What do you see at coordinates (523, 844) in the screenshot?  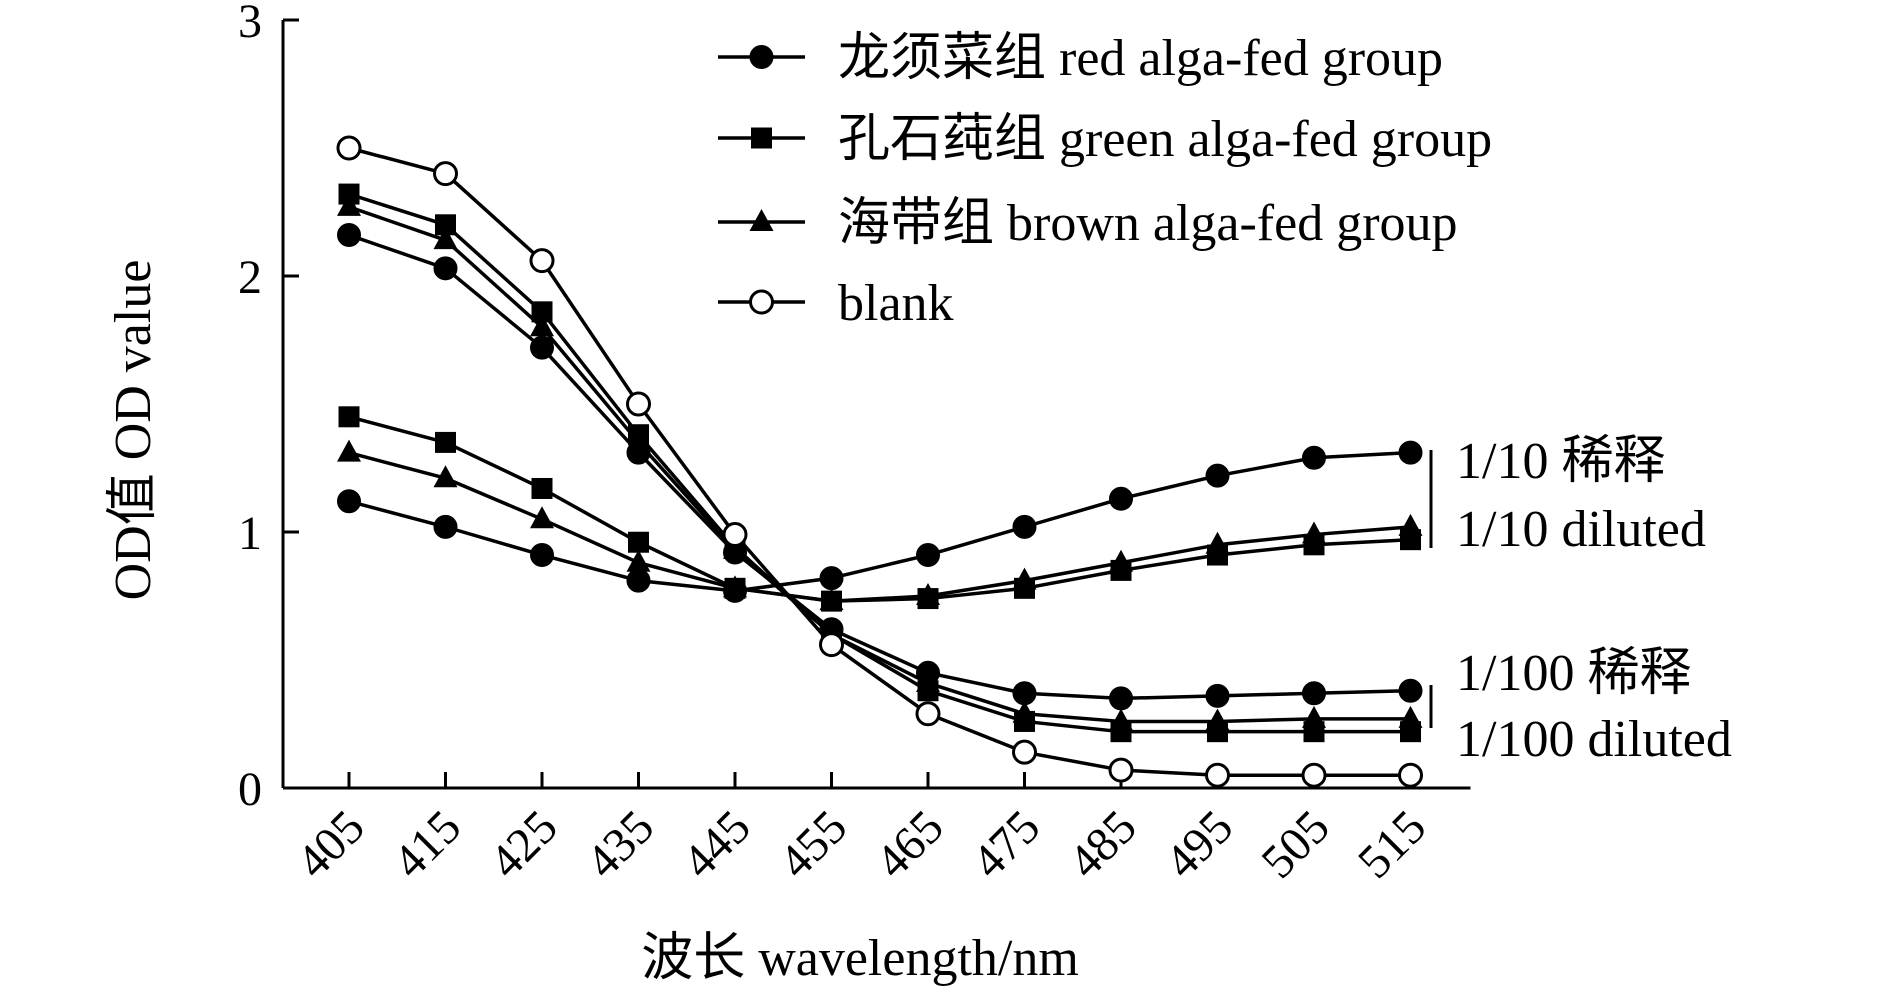 I see `x-tick-label: 425` at bounding box center [523, 844].